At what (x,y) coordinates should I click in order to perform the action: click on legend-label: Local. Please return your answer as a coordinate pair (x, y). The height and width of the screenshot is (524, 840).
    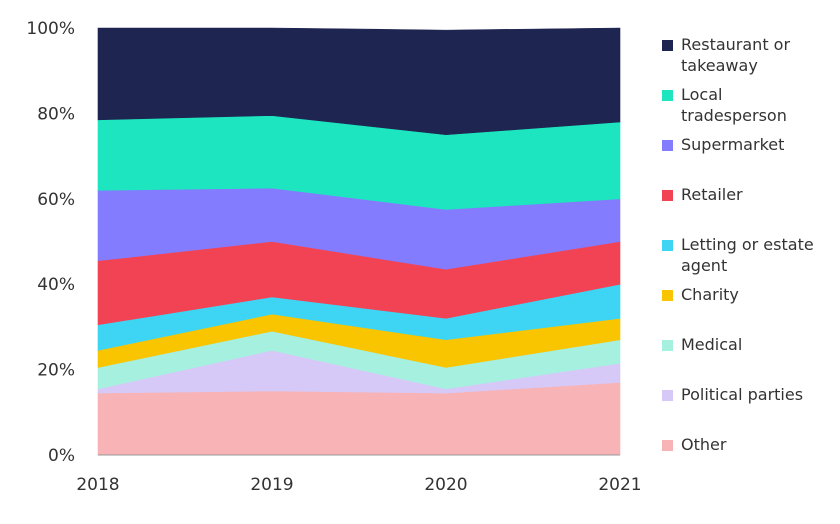
    Looking at the image, I should click on (701, 94).